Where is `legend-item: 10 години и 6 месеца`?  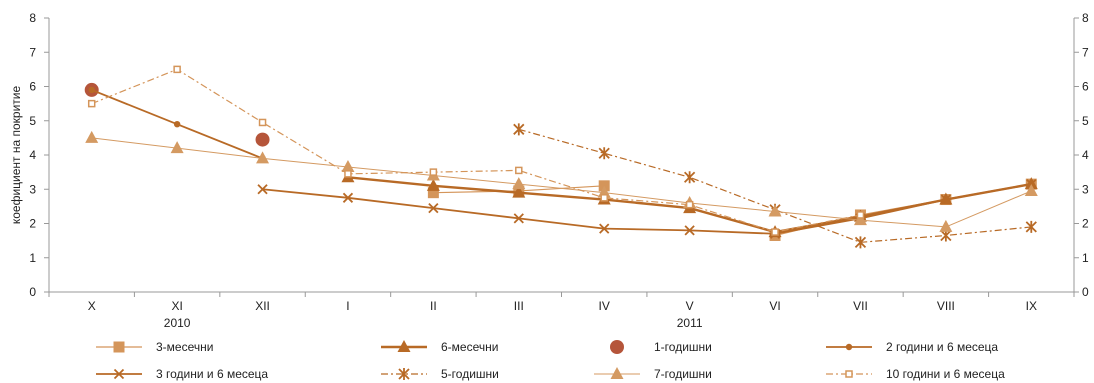
legend-item: 10 години и 6 месеца is located at coordinates (915, 374).